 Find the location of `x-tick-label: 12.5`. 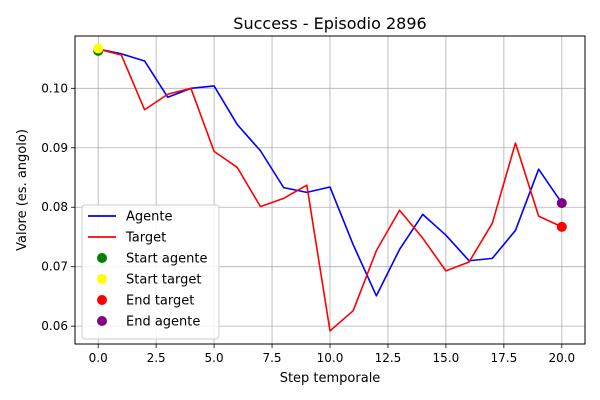

x-tick-label: 12.5 is located at coordinates (388, 358).